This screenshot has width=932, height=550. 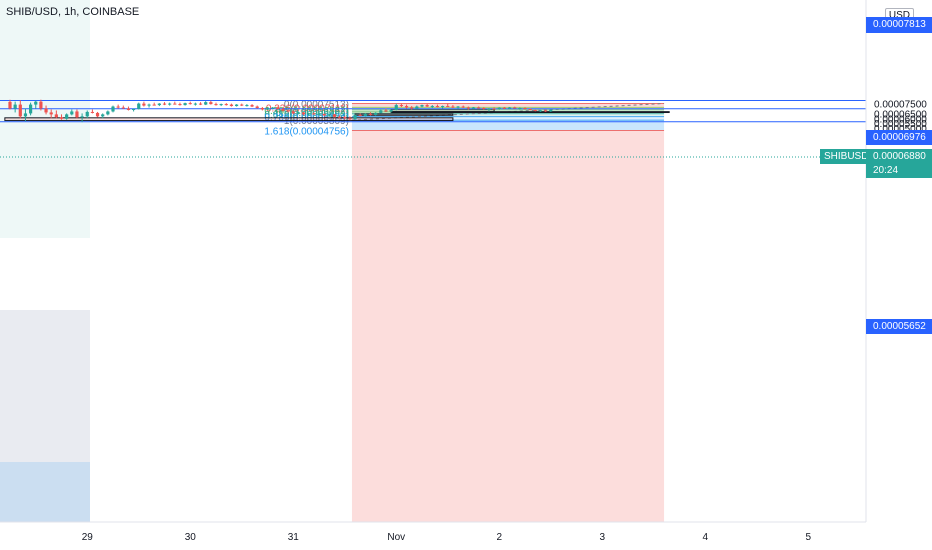 What do you see at coordinates (808, 537) in the screenshot?
I see `time-tick-label: 5` at bounding box center [808, 537].